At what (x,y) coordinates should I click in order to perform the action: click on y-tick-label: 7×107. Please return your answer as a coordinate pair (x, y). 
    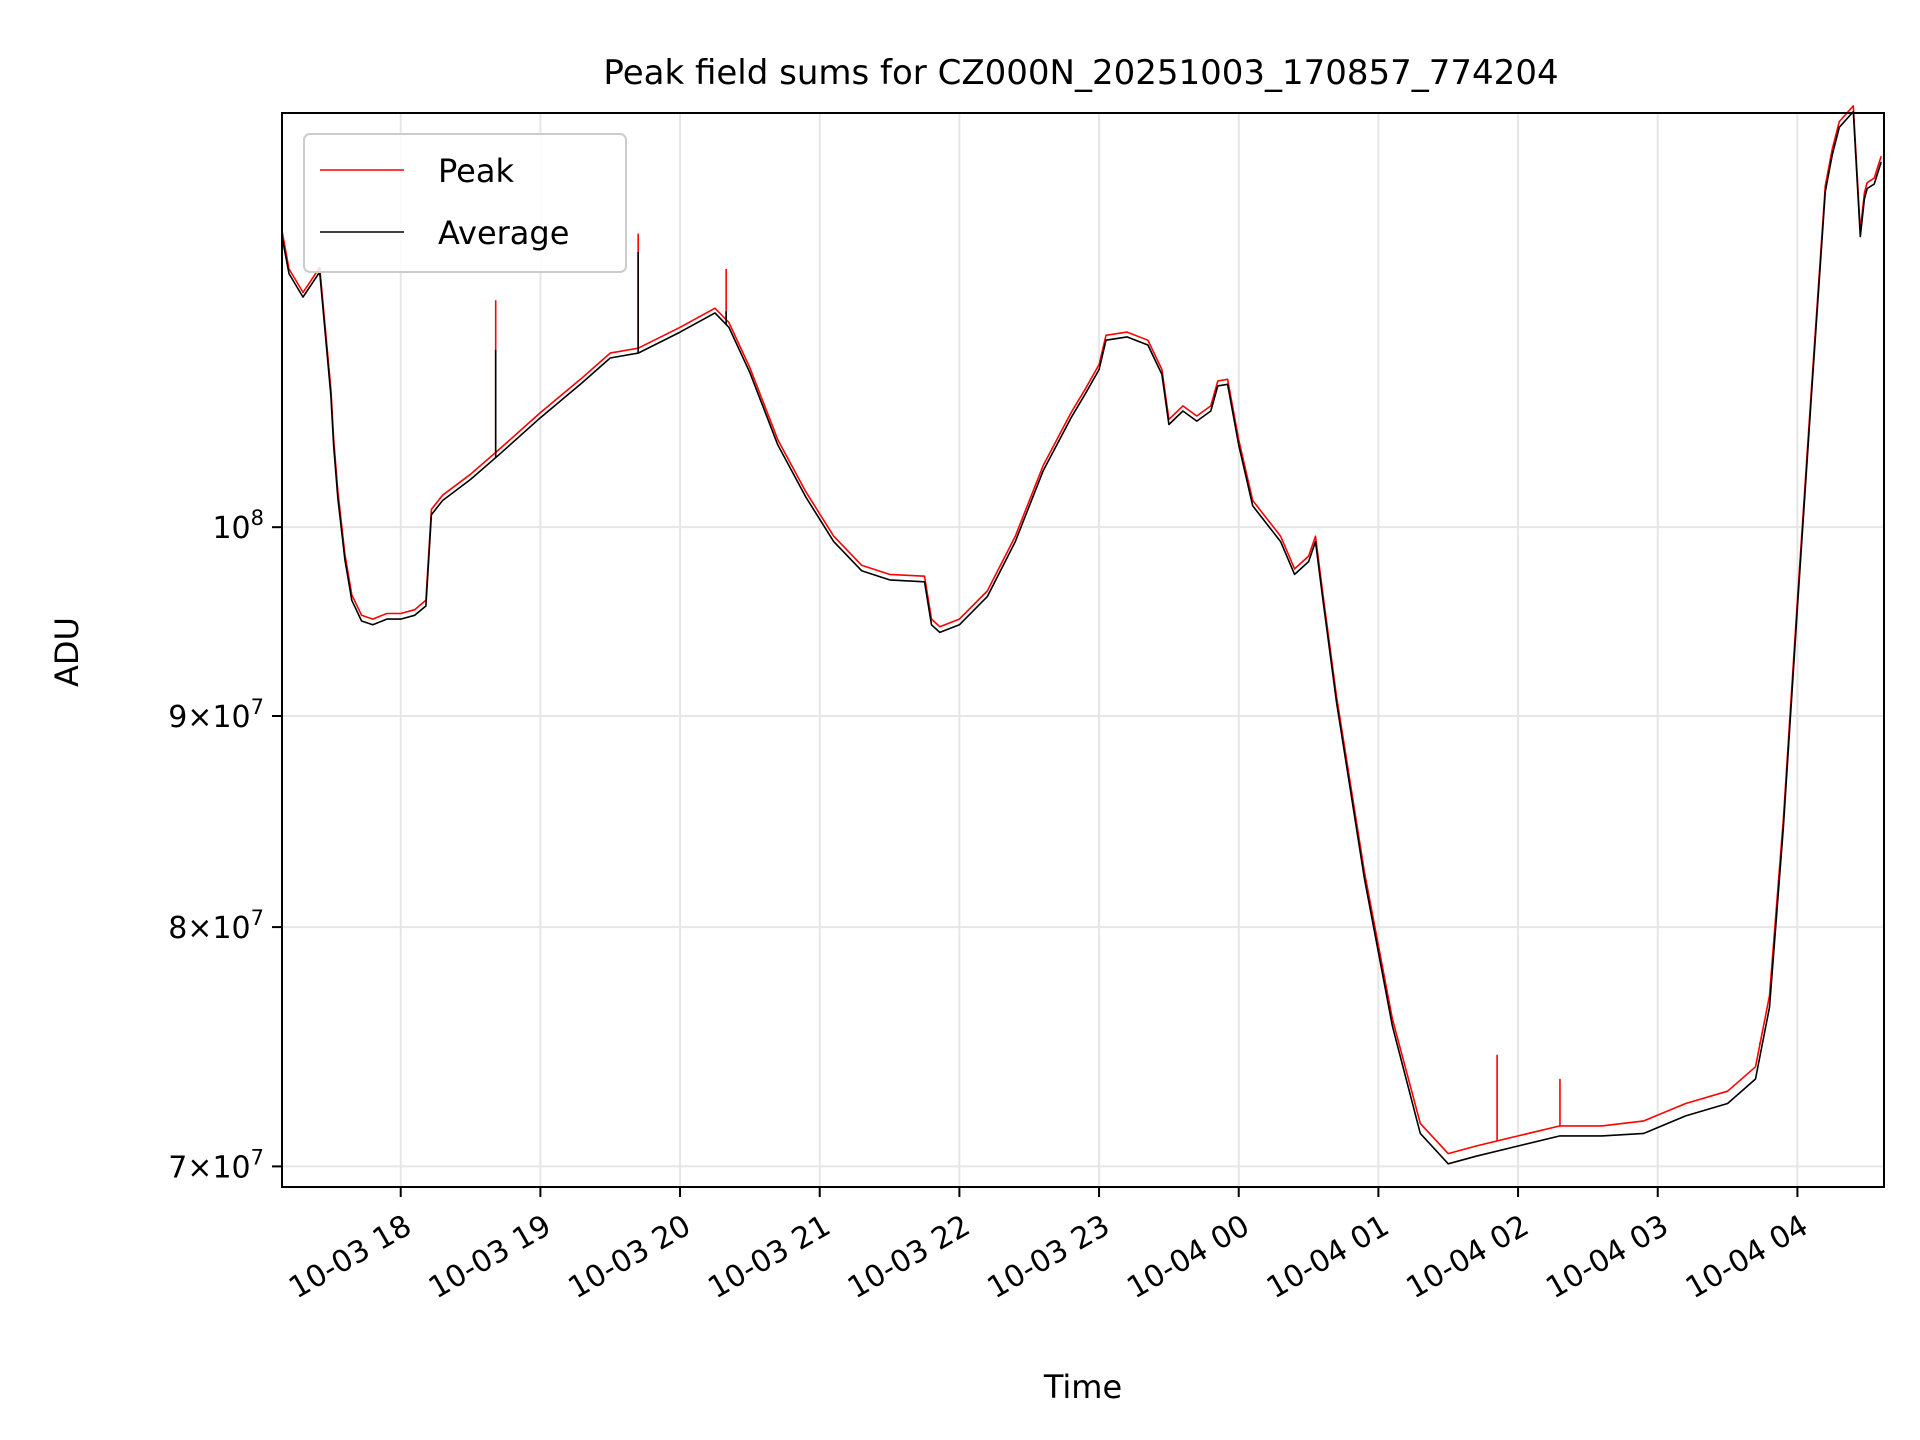
    Looking at the image, I should click on (216, 1165).